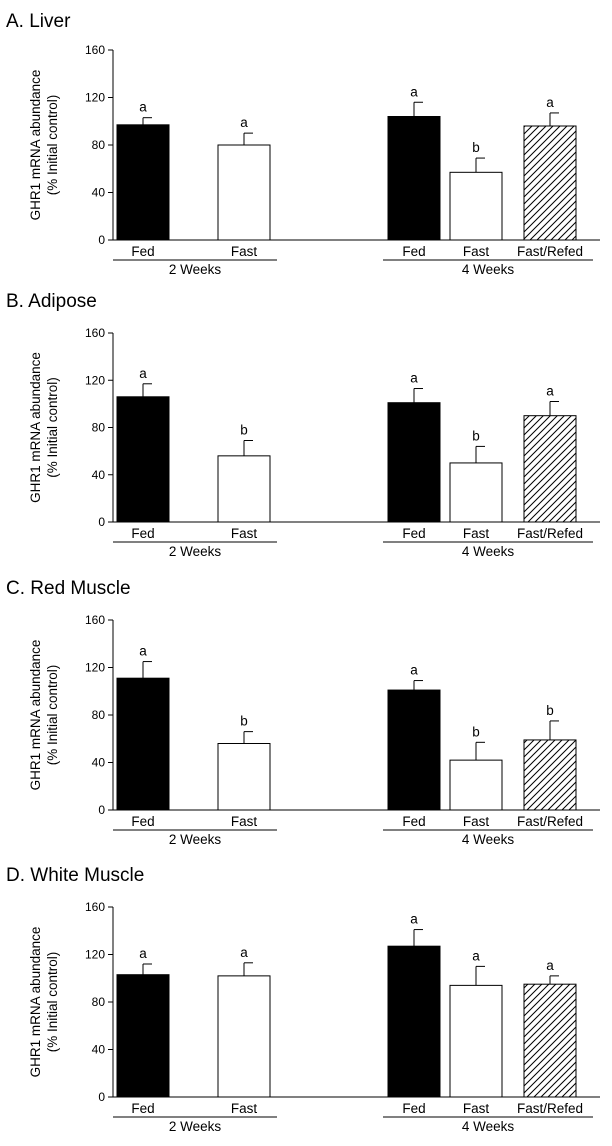  Describe the element at coordinates (75, 875) in the screenshot. I see `panel-title: D. White Muscle` at that location.